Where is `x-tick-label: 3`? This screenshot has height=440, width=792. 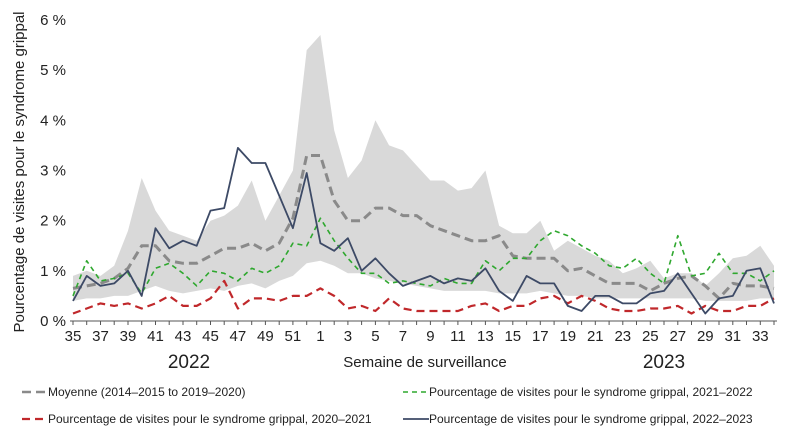
x-tick-label: 3 is located at coordinates (348, 336).